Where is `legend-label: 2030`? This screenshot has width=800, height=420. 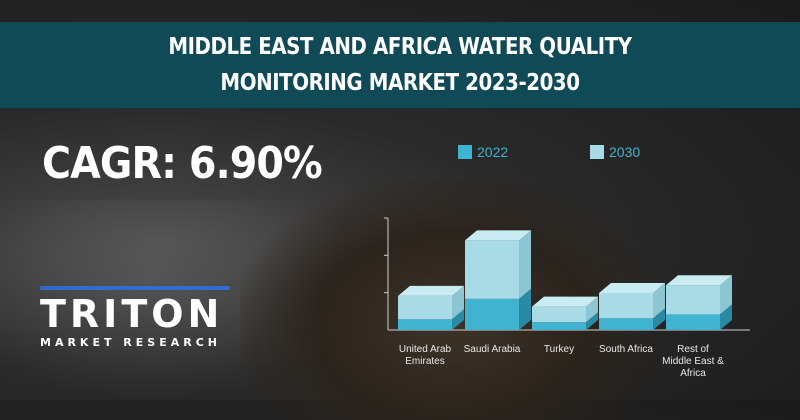
legend-label: 2030 is located at coordinates (624, 152).